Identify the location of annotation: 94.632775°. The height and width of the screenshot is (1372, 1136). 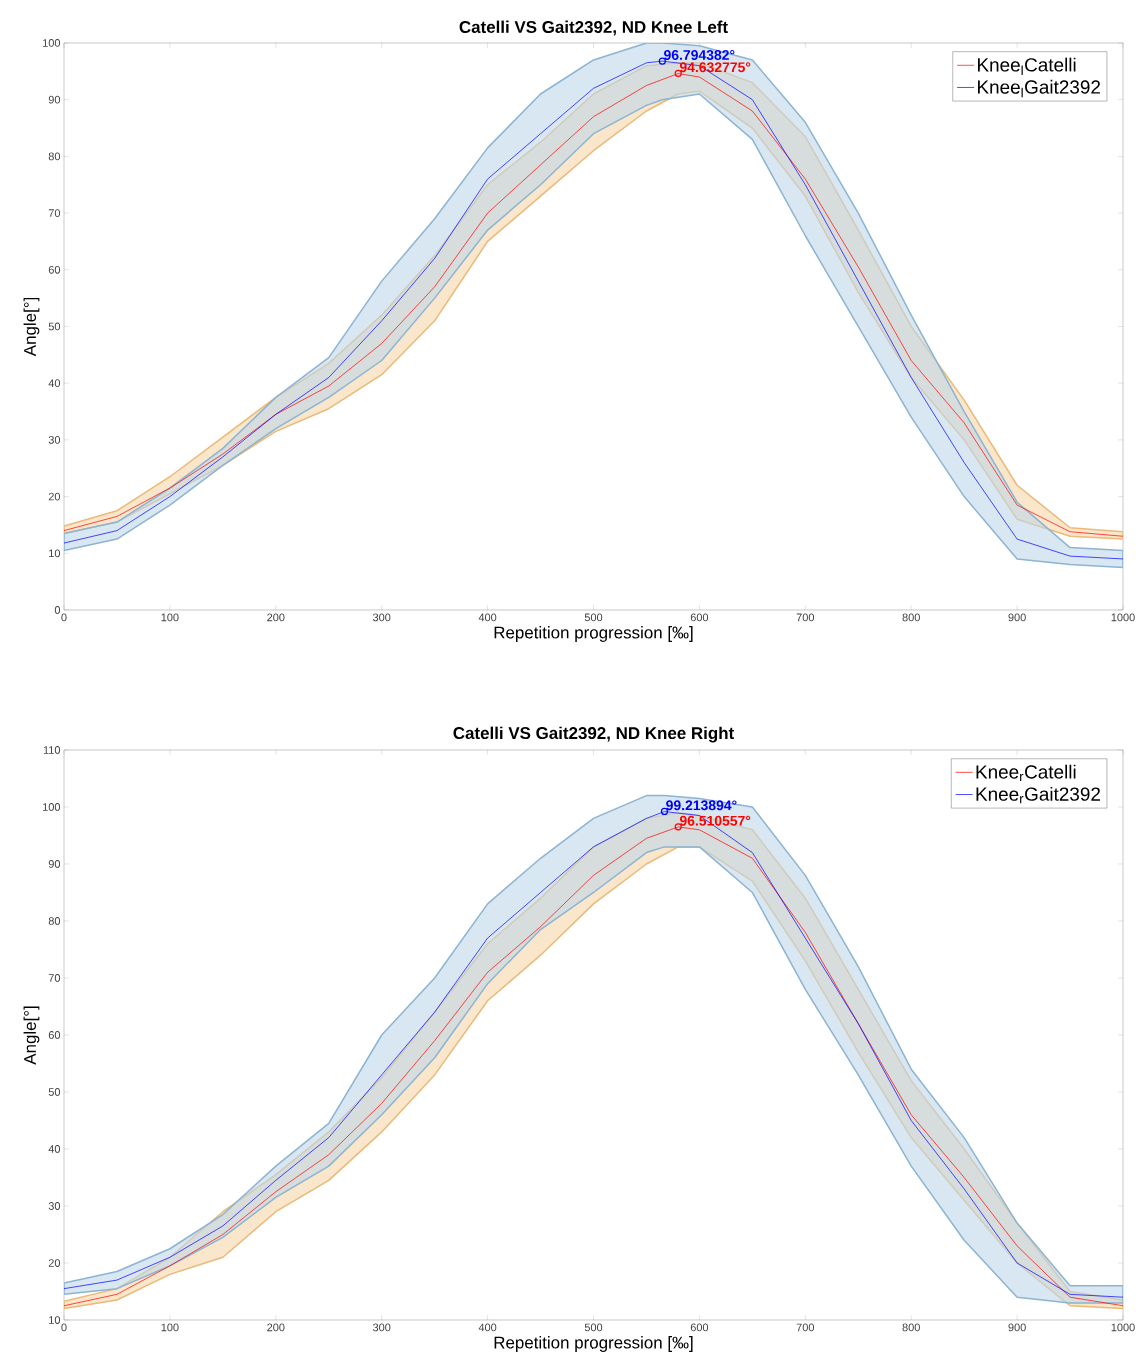
(715, 67).